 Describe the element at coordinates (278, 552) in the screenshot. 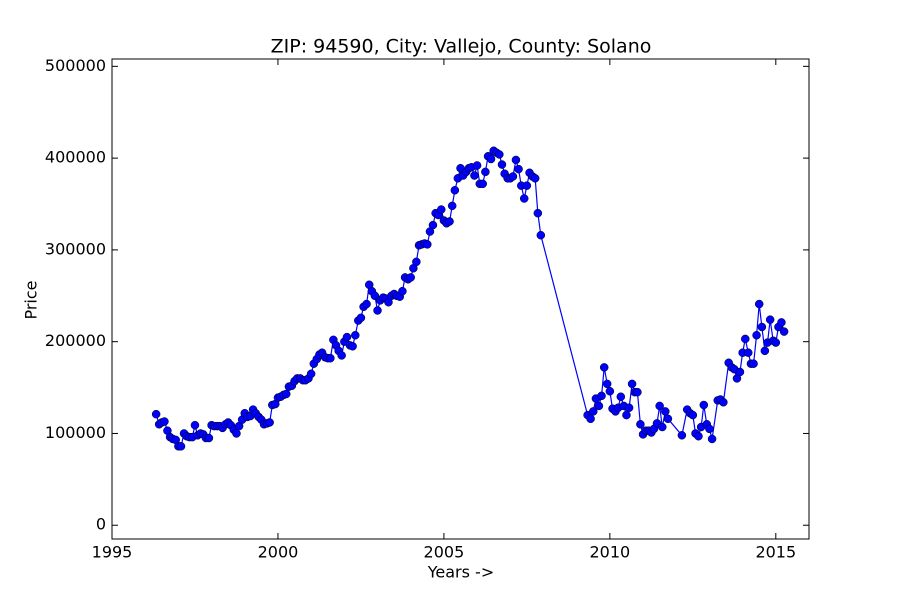

I see `x-tick-label: 2000` at that location.